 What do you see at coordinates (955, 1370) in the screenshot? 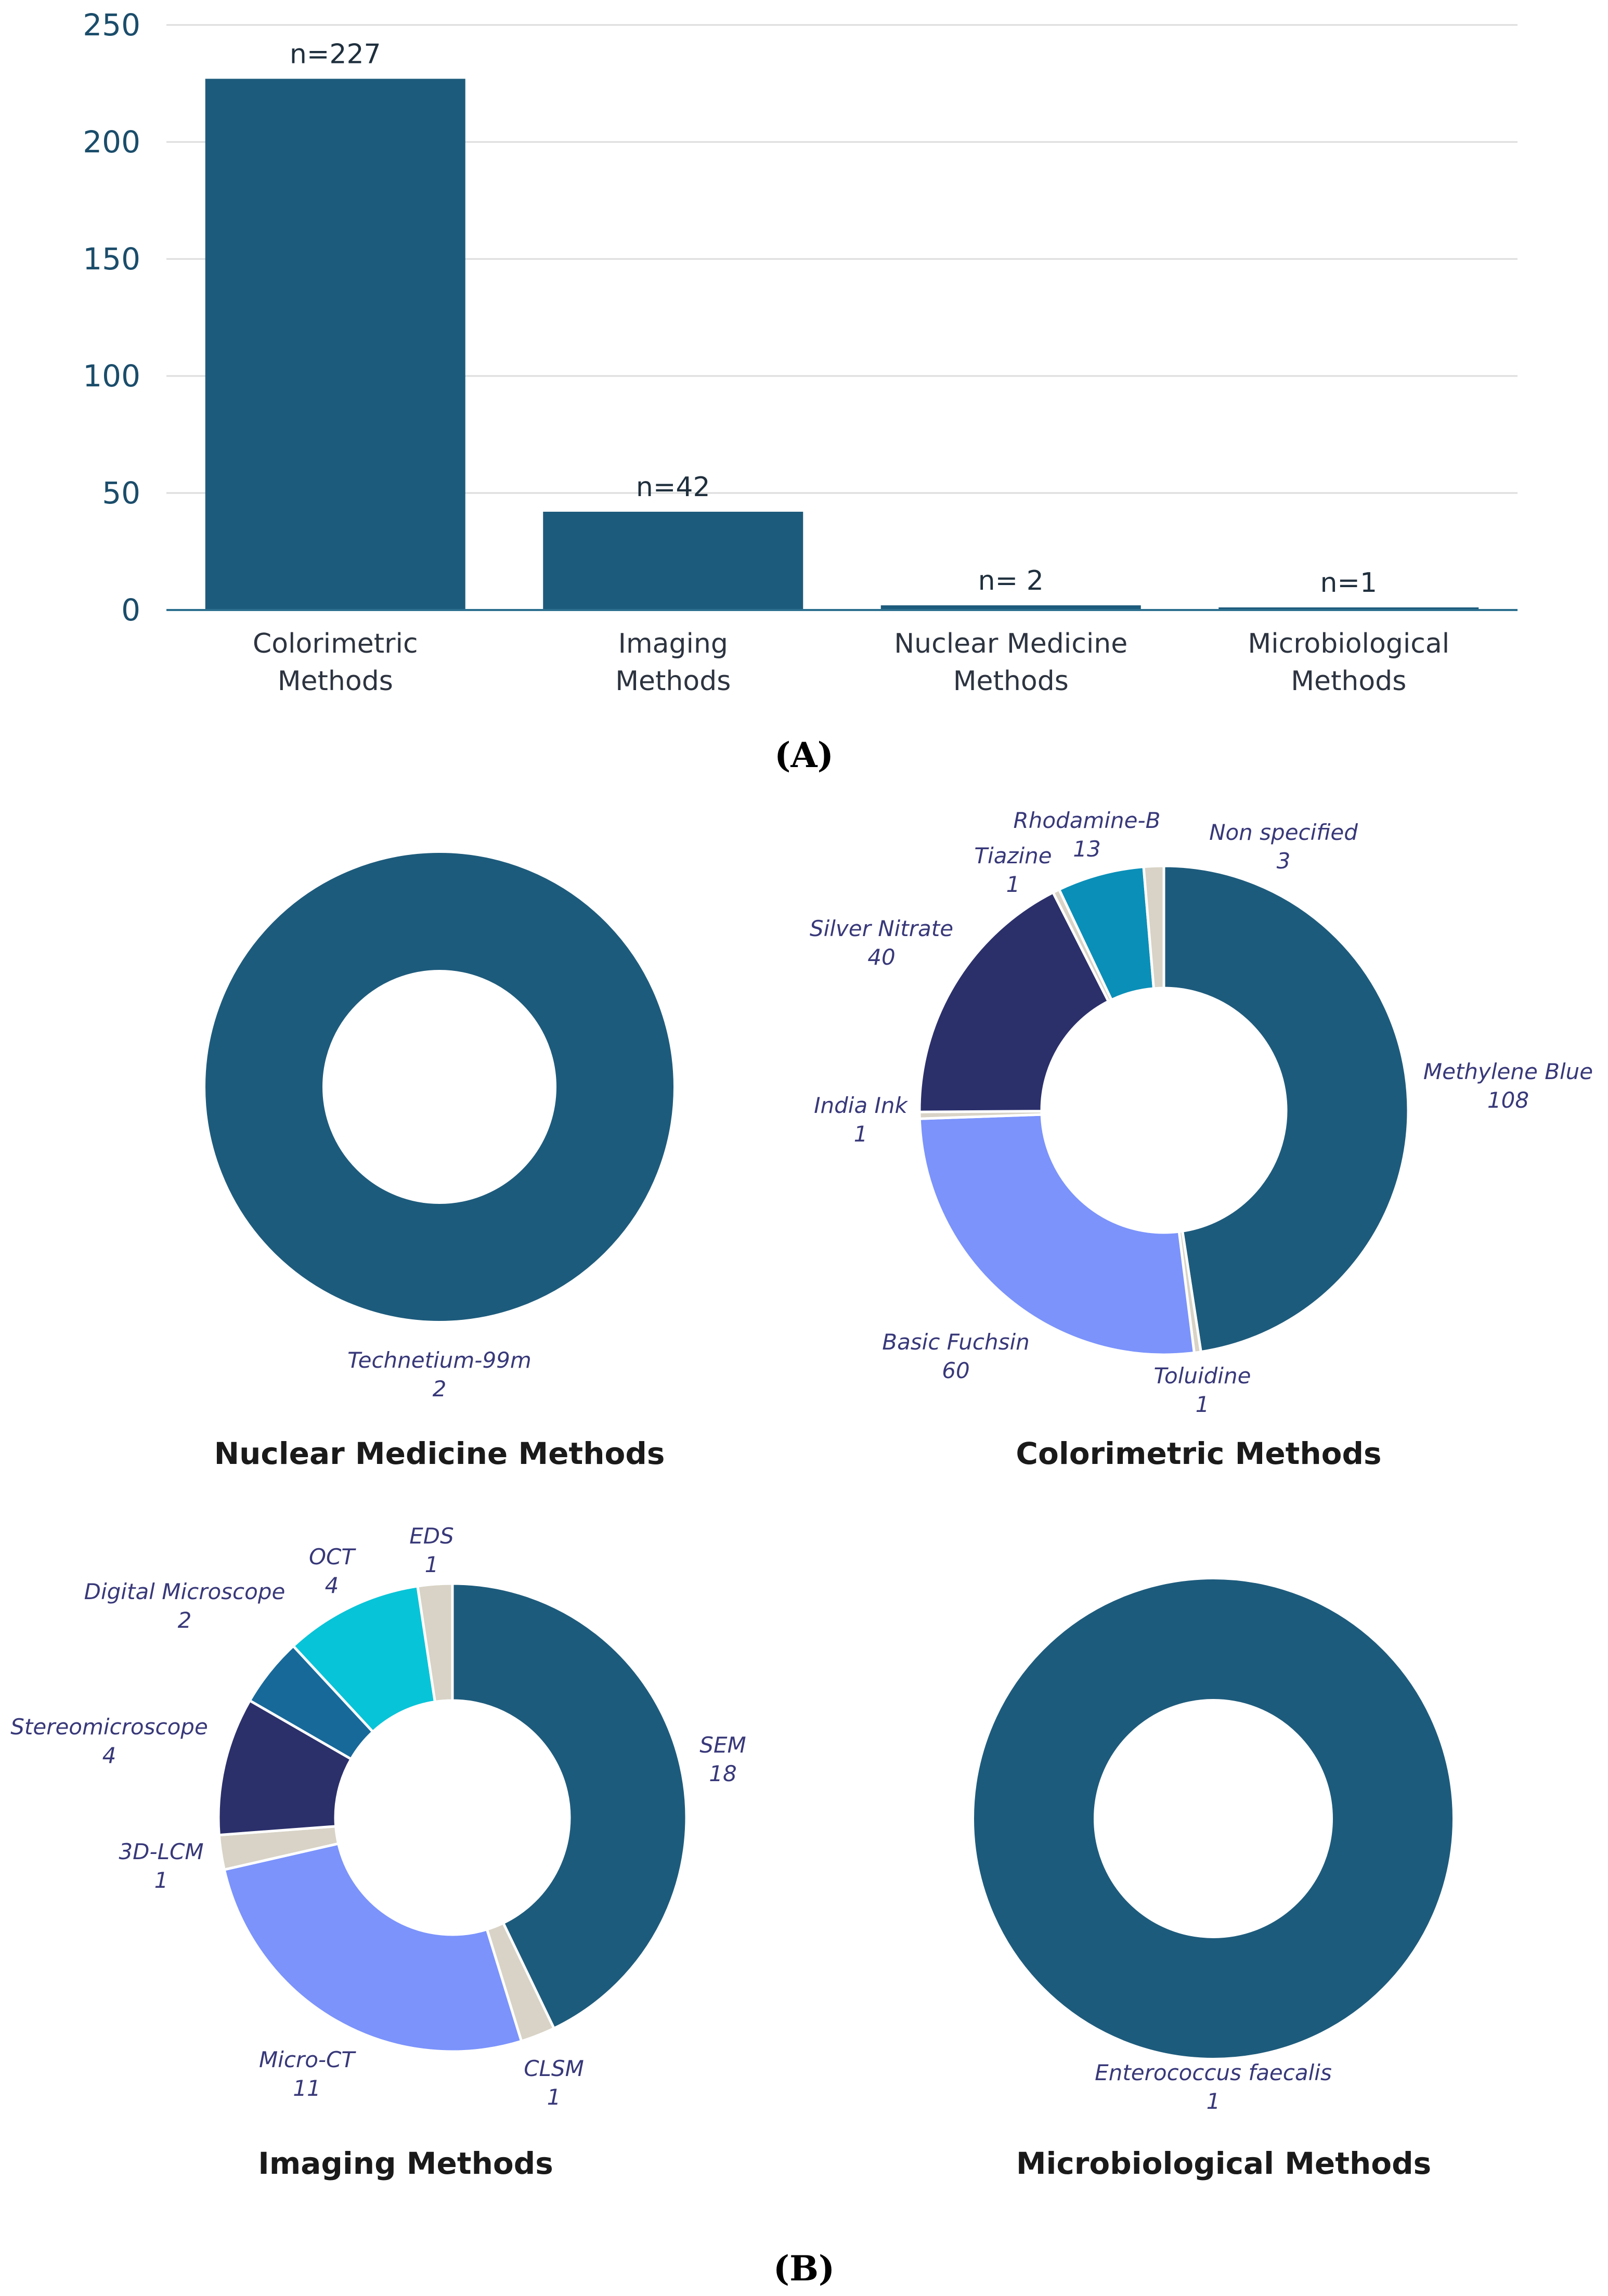
I see `slice-value-label: 60` at bounding box center [955, 1370].